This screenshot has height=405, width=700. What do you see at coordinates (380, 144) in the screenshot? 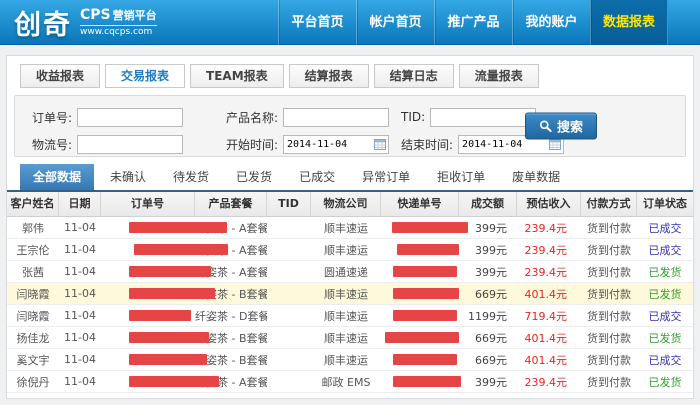
I see `calendar-icon` at bounding box center [380, 144].